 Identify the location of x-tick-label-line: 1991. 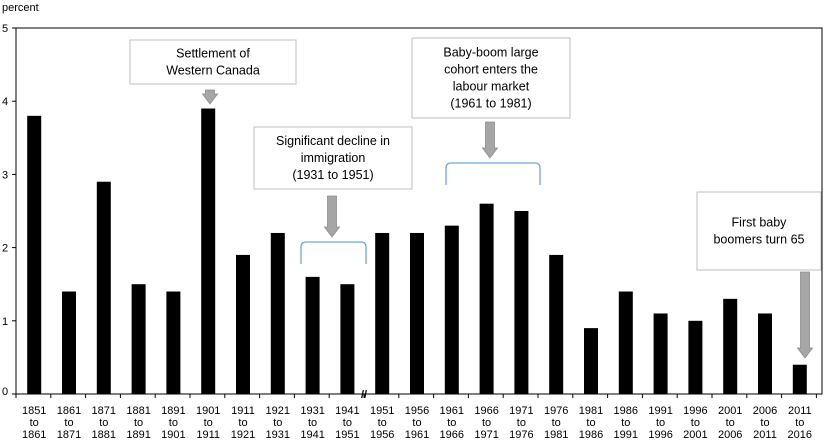
(660, 411).